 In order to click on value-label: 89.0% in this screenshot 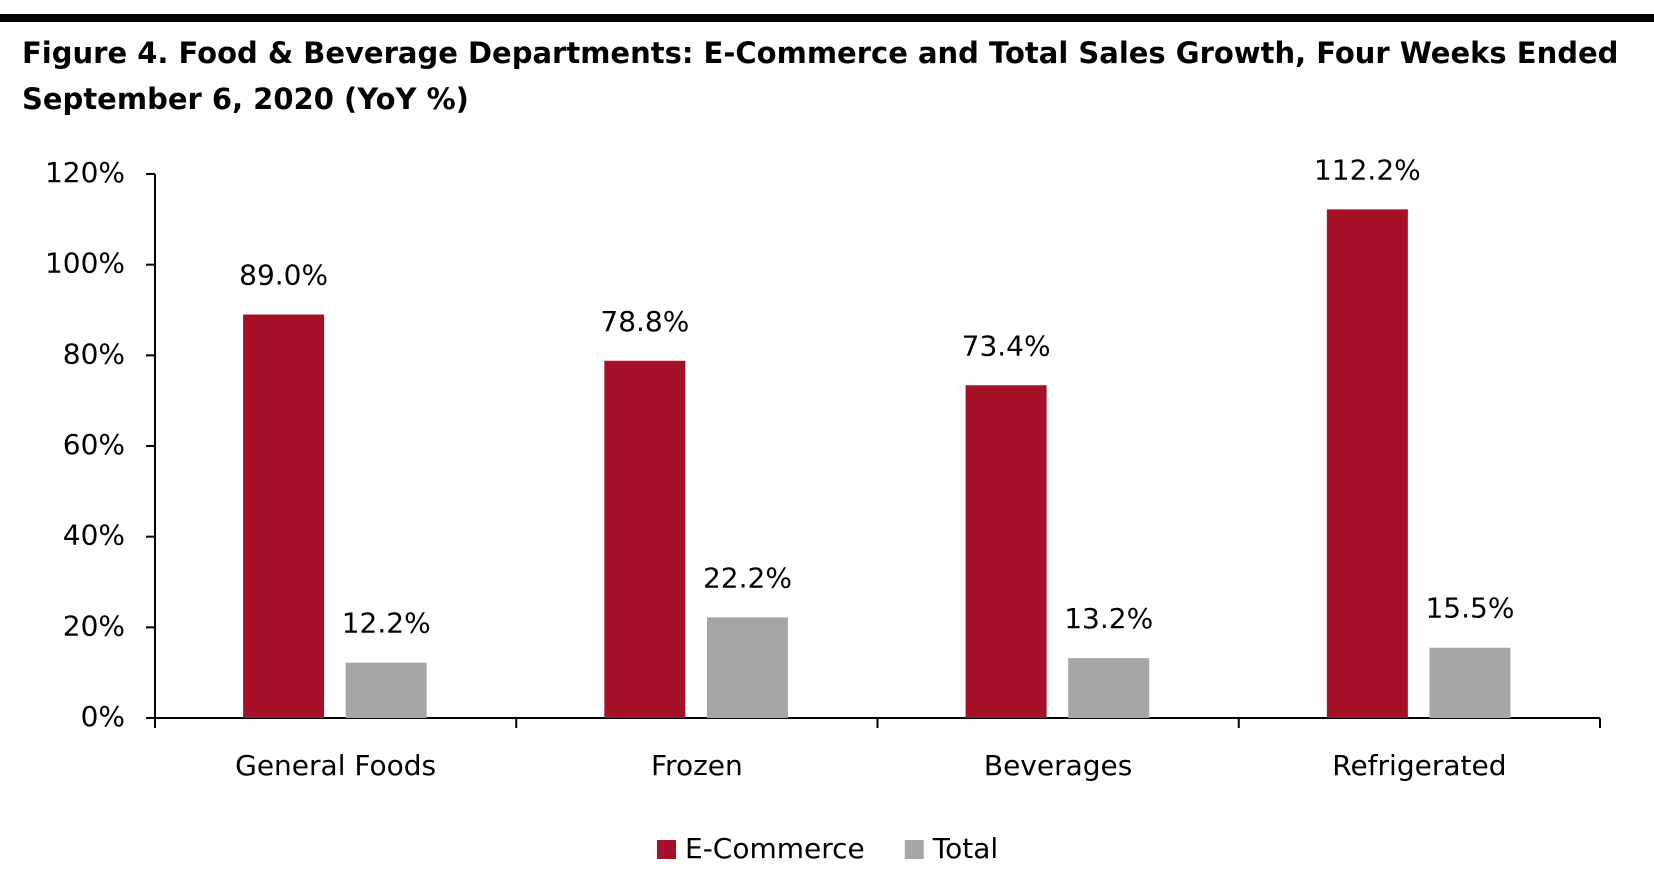, I will do `click(283, 275)`.